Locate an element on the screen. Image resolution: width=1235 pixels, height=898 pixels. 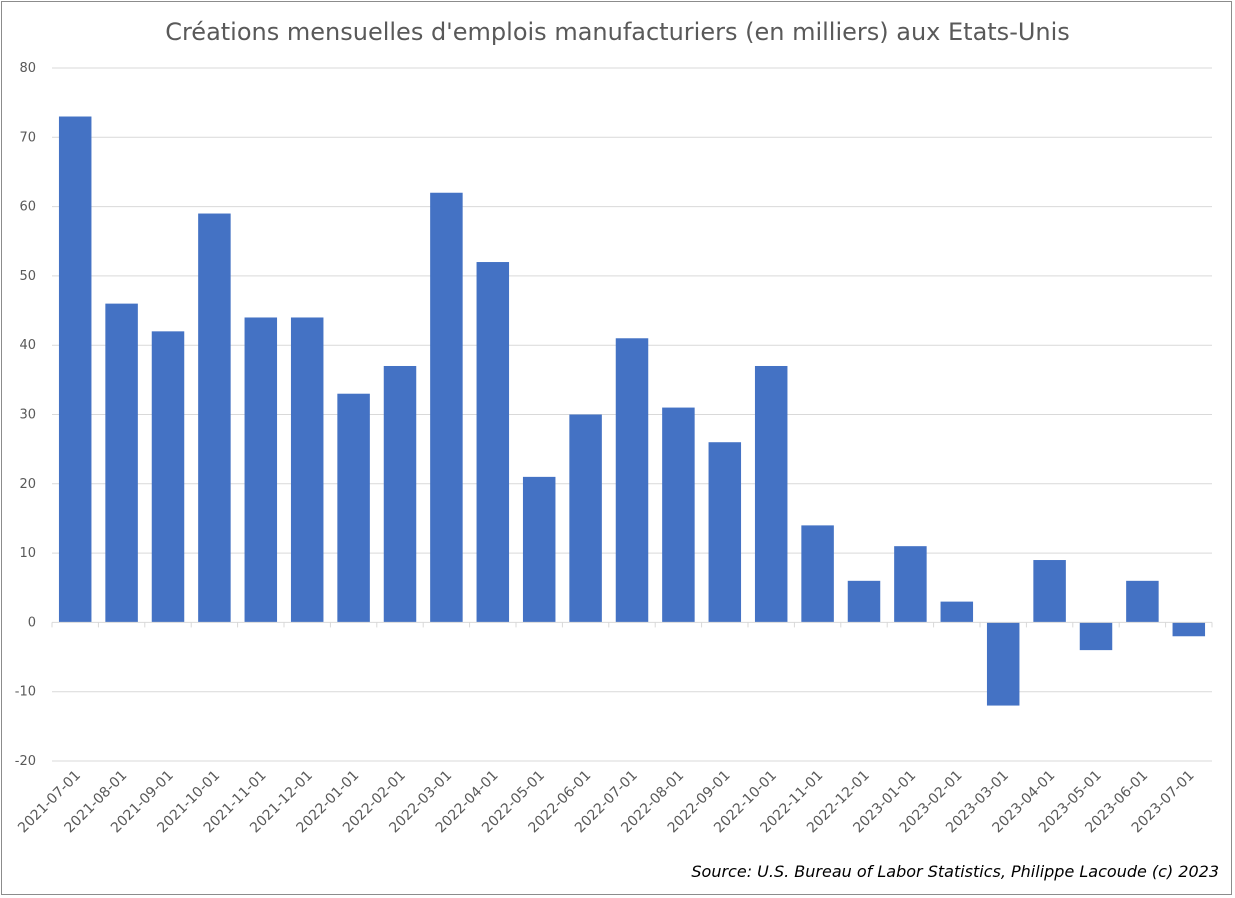
y-axis: -20 -10 0 10 20 30 40 50 60 70 80 is located at coordinates (25, 415).